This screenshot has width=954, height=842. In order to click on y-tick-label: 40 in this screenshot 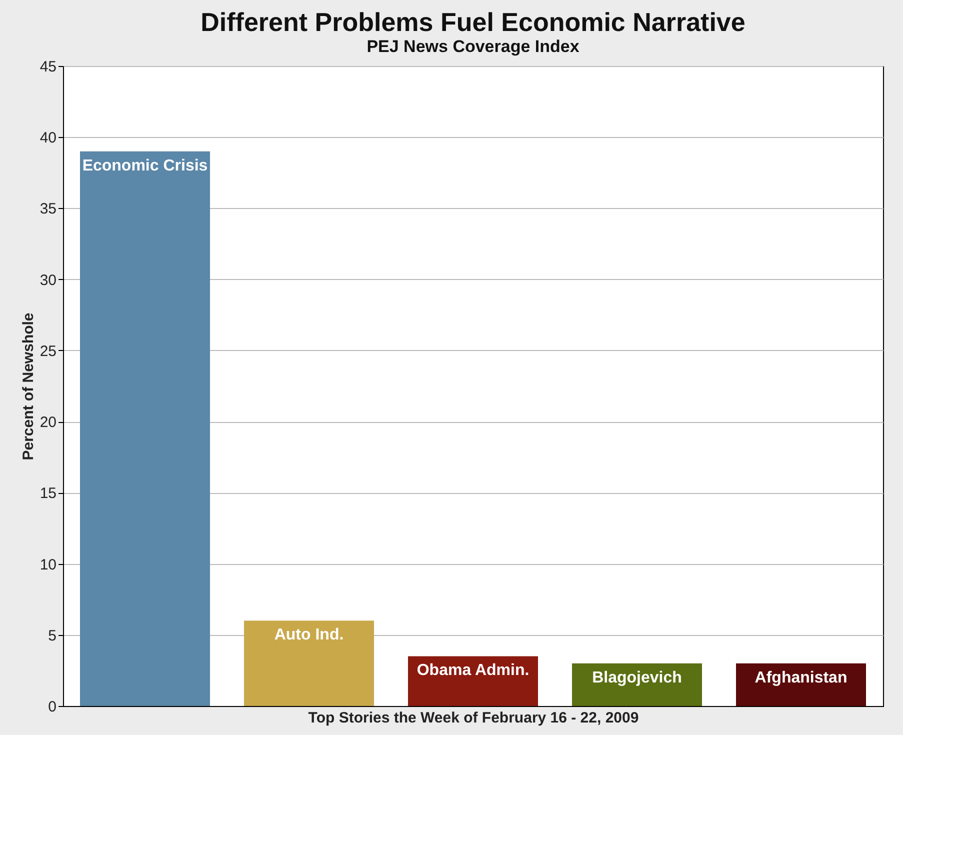, I will do `click(48, 138)`.